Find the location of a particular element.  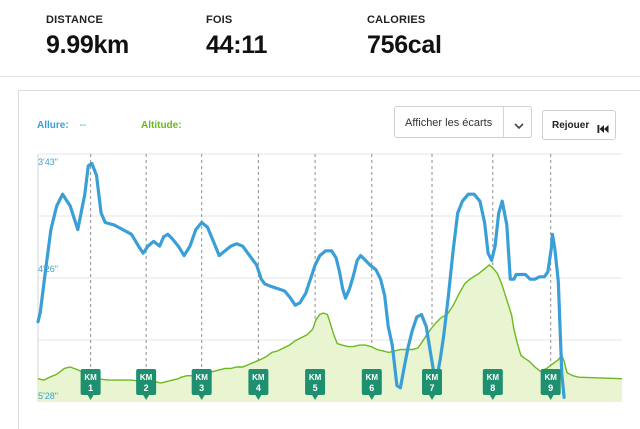

km-marker: KM5 is located at coordinates (315, 384).